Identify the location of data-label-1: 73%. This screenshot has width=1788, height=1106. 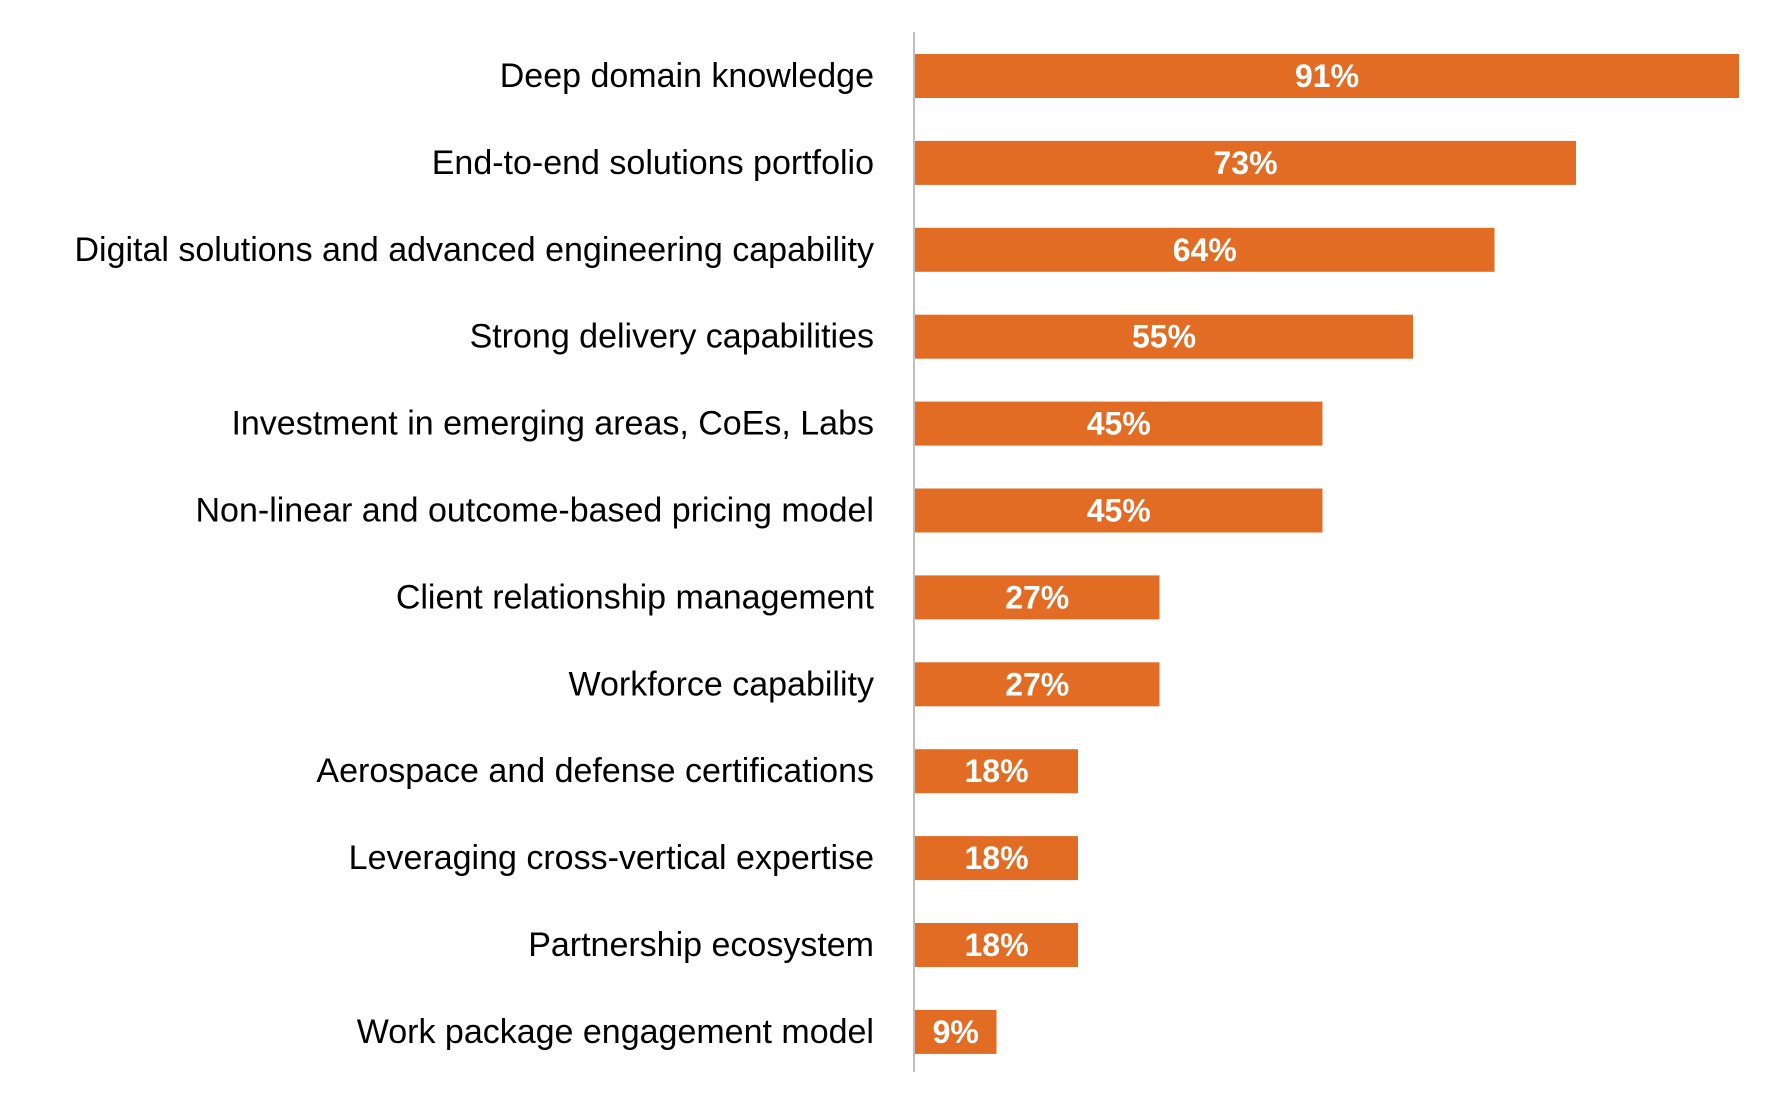
(1245, 163).